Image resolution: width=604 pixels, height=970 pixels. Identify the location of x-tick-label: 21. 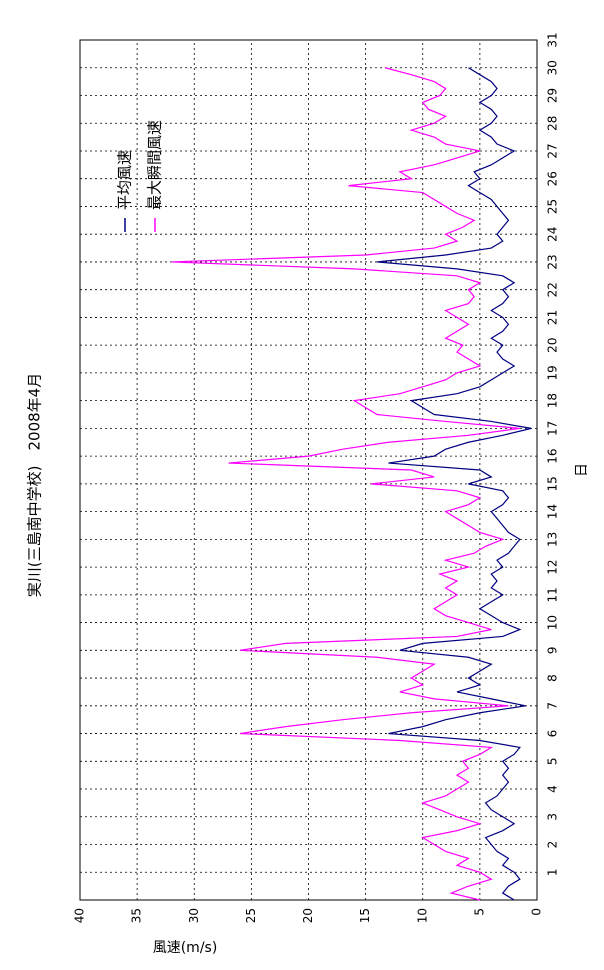
(553, 317).